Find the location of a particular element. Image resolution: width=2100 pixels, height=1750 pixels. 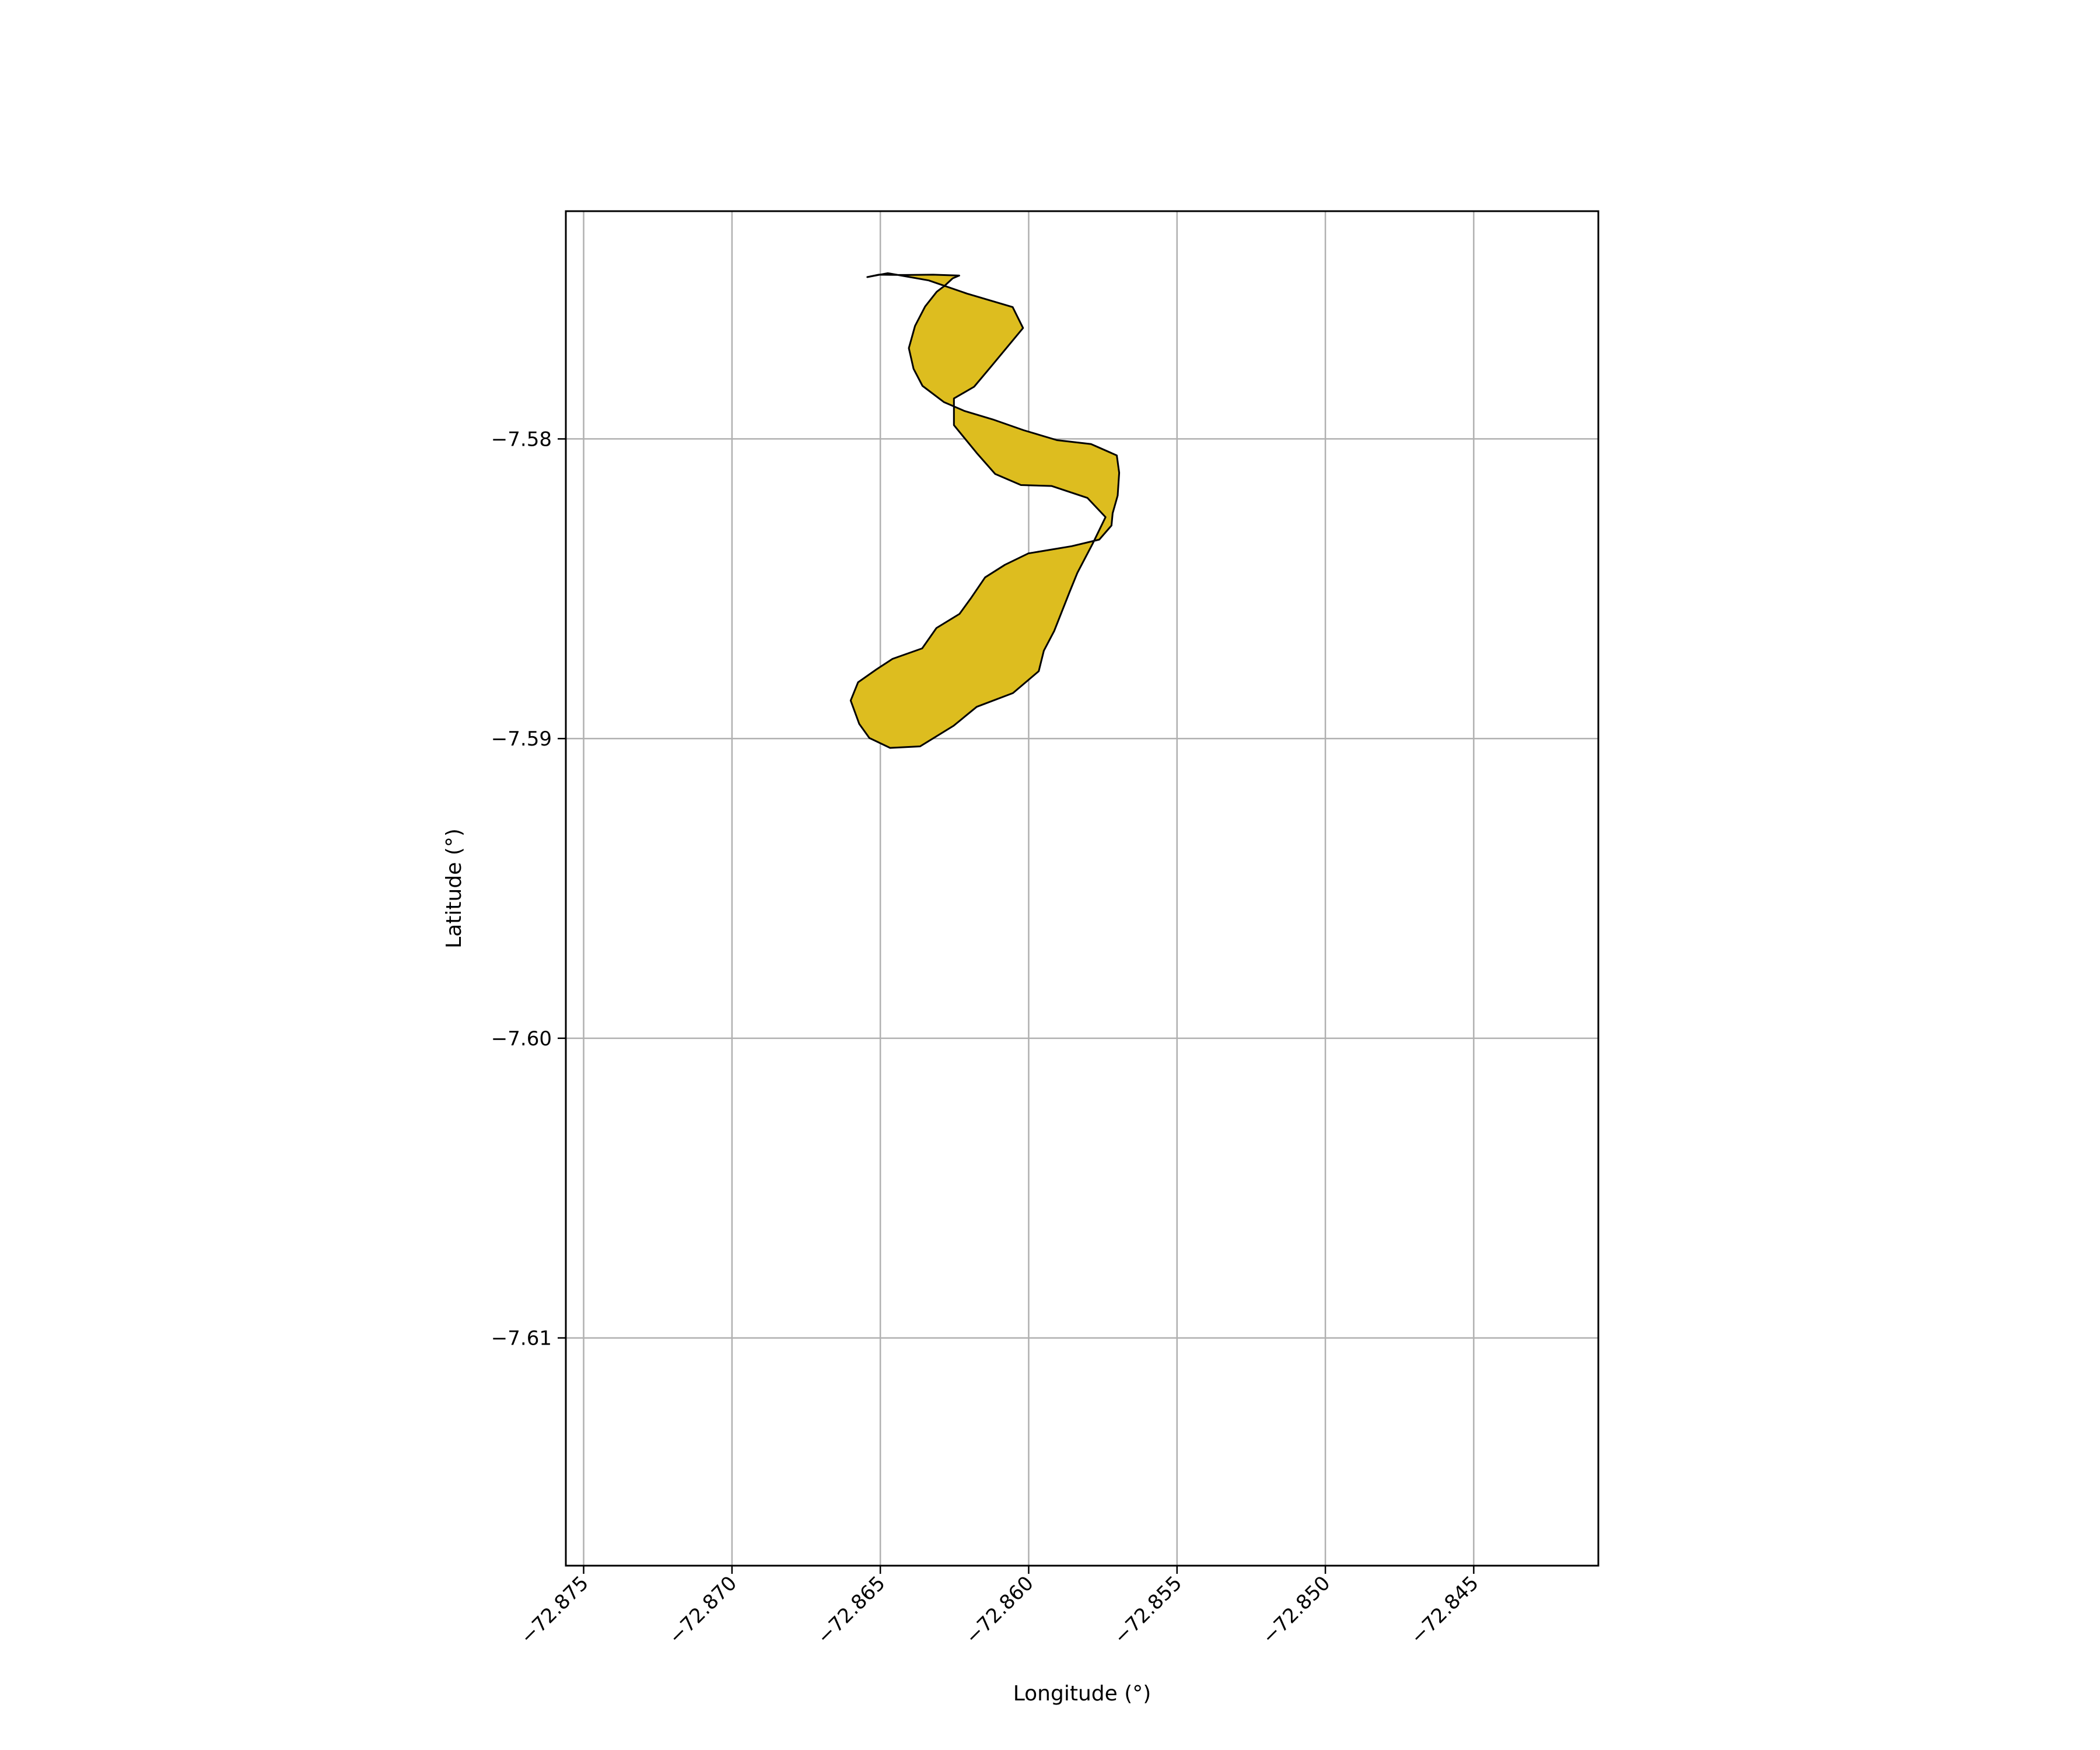

x-tick-label: −72.860 is located at coordinates (999, 1610).